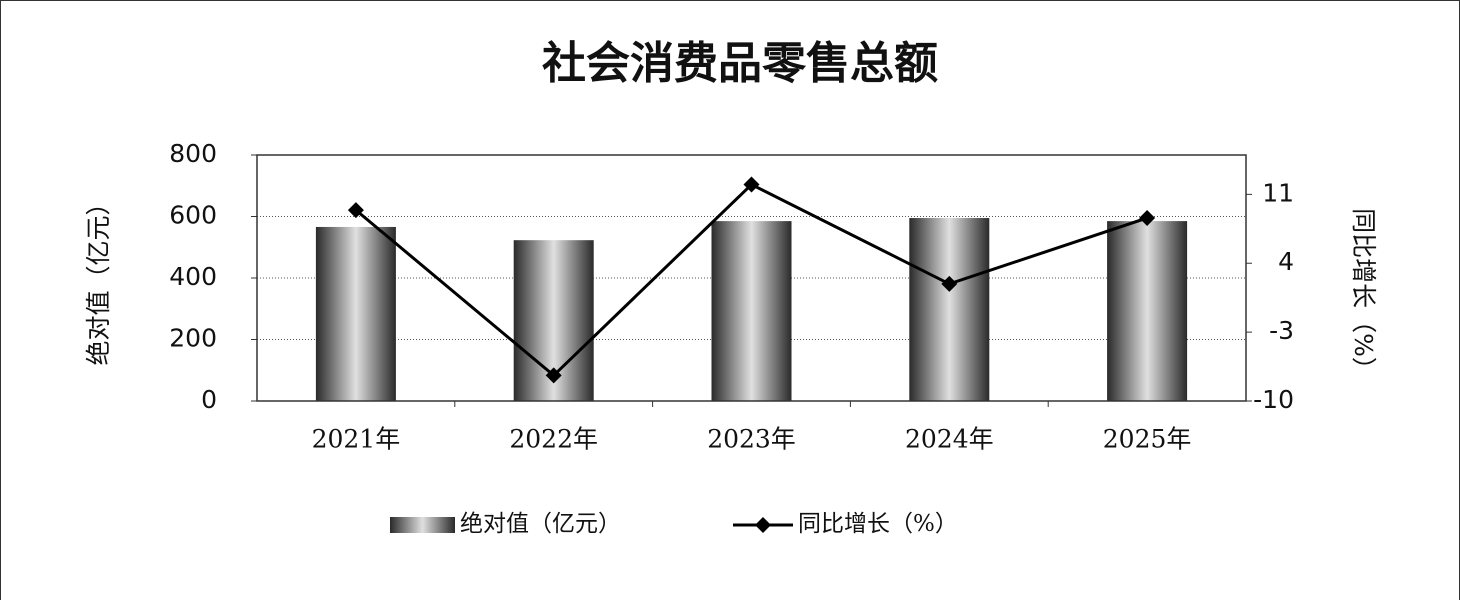 The width and height of the screenshot is (1460, 600). Describe the element at coordinates (949, 439) in the screenshot. I see `x-tick-label: 2024年` at that location.